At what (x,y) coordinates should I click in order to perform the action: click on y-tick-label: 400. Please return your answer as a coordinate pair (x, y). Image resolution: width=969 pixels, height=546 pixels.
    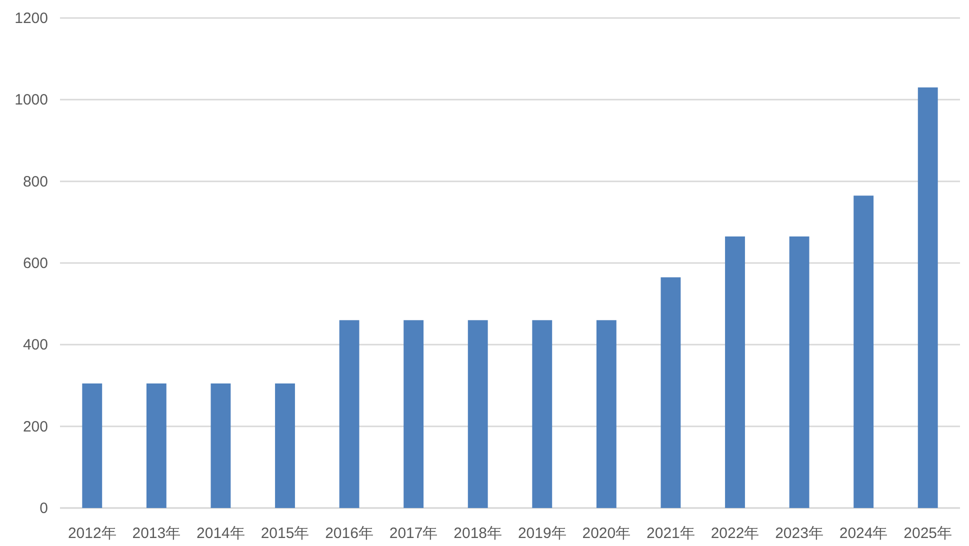
    Looking at the image, I should click on (35, 345).